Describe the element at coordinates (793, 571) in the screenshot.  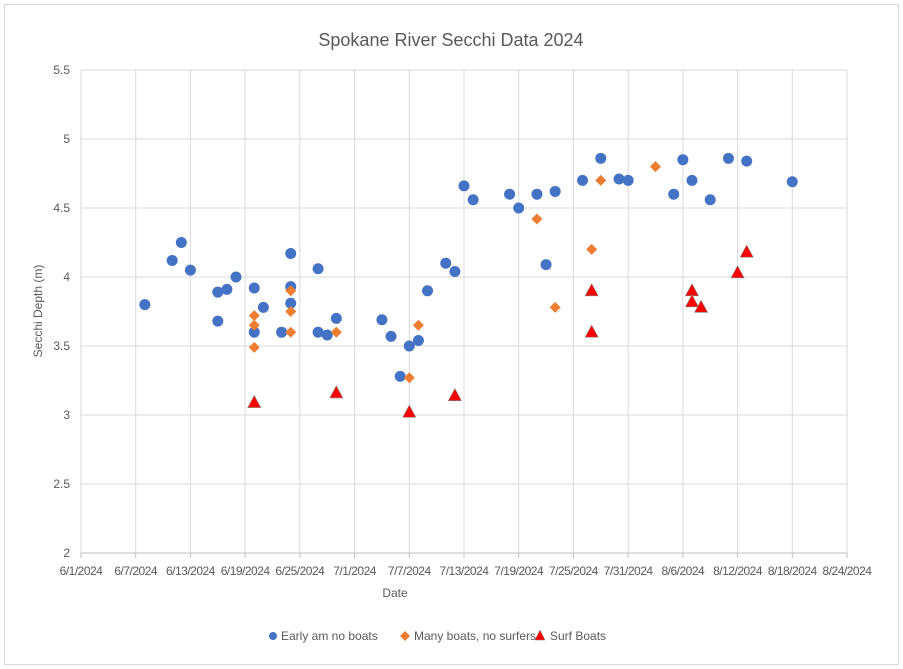
I see `x-tick-label: 8/18/2024` at that location.